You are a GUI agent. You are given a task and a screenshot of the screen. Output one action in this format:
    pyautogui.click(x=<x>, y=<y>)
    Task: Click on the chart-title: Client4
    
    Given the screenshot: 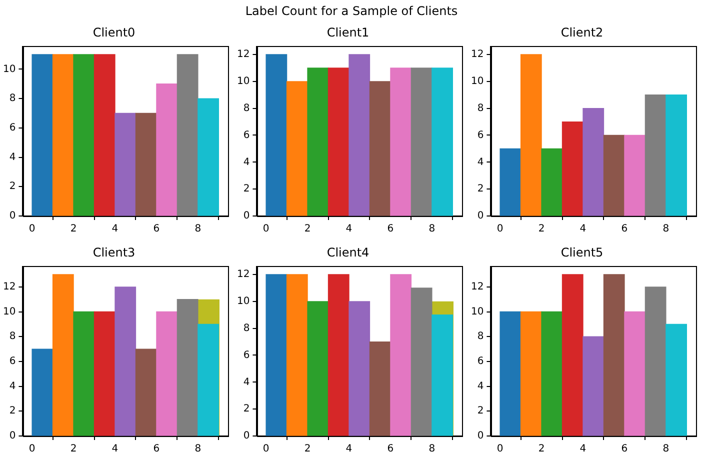 What is the action you would take?
    pyautogui.click(x=348, y=252)
    